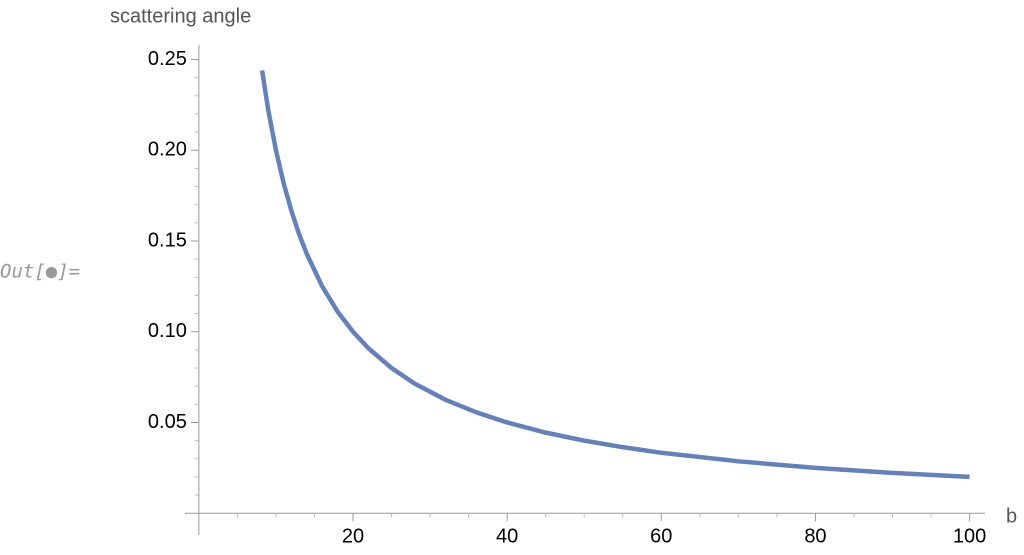 The height and width of the screenshot is (555, 1024). Describe the element at coordinates (167, 331) in the screenshot. I see `y-tick-label: 0.10` at that location.